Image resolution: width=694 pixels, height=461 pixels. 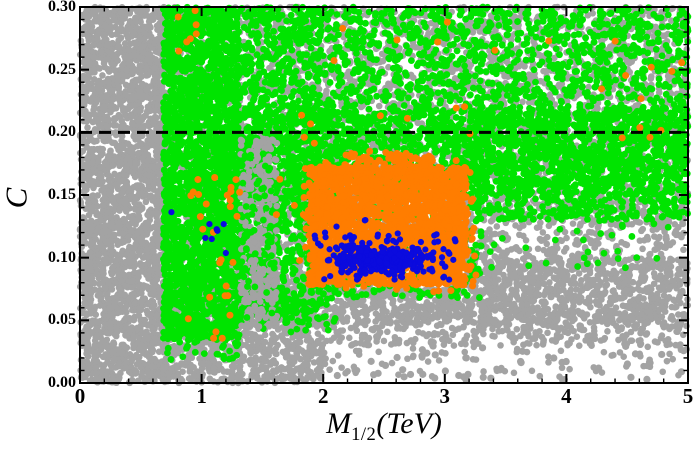 I want to click on y-axis-title-text: C, so click(x=17, y=198).